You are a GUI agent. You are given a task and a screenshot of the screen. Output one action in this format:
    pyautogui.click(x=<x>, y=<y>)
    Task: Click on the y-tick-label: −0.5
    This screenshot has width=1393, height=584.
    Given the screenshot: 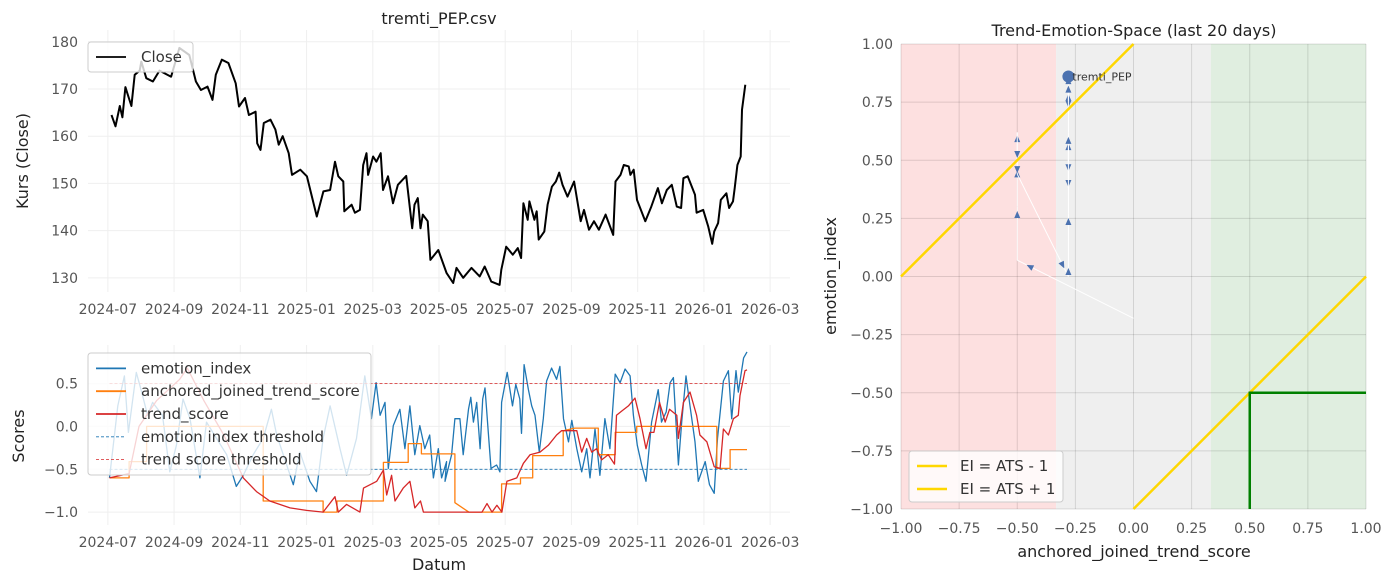 What is the action you would take?
    pyautogui.click(x=61, y=470)
    